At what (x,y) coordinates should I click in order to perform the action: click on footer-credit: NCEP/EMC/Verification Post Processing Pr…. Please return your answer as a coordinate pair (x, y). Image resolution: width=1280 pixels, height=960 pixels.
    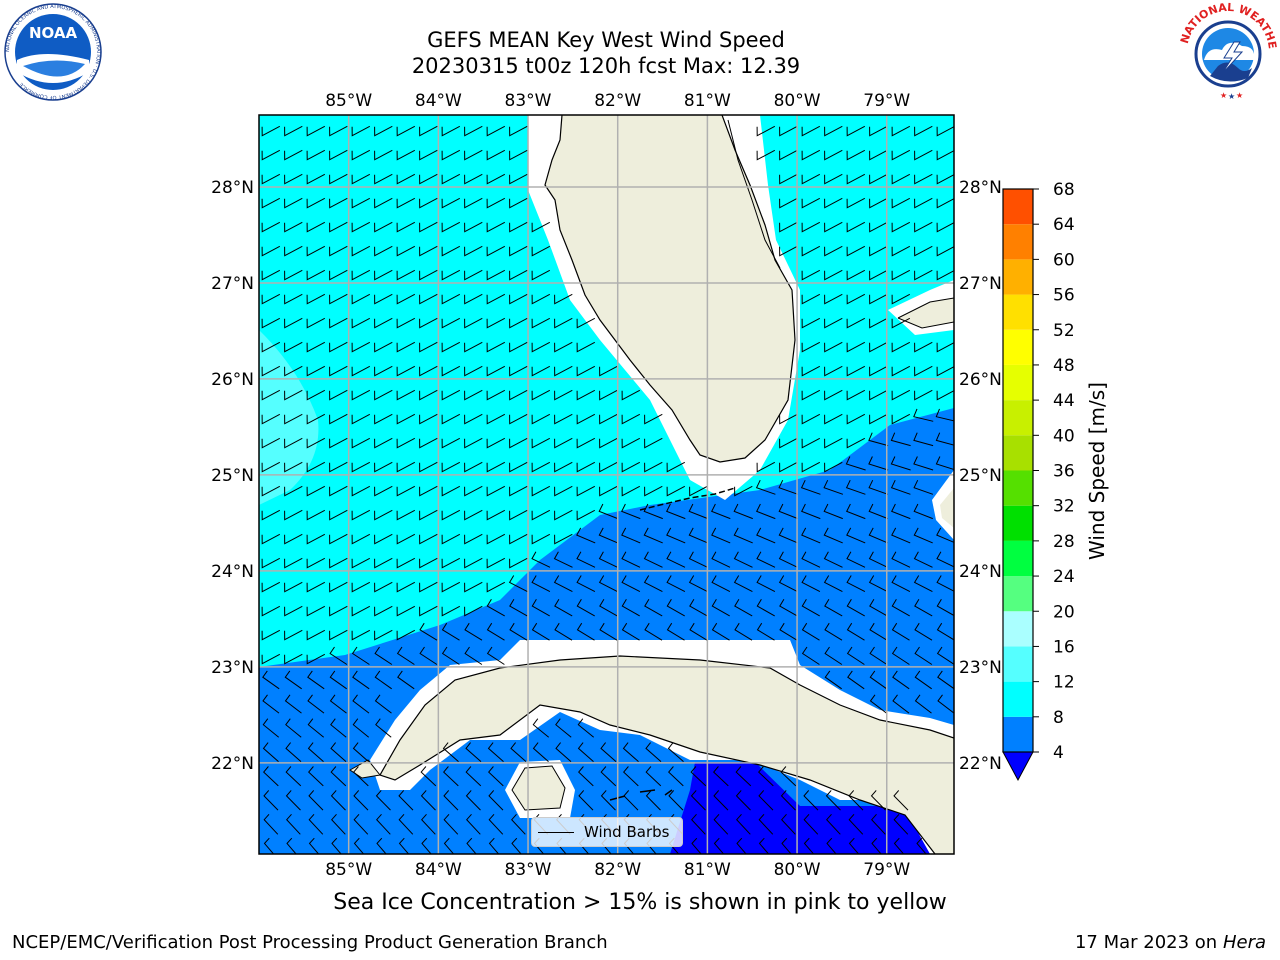
    Looking at the image, I should click on (310, 942).